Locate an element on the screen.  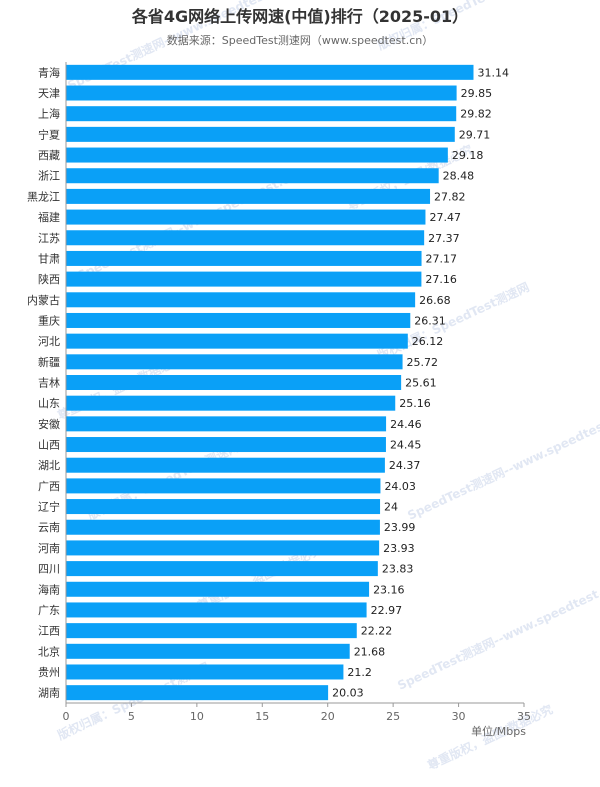
x-tick-label: 35 is located at coordinates (524, 716).